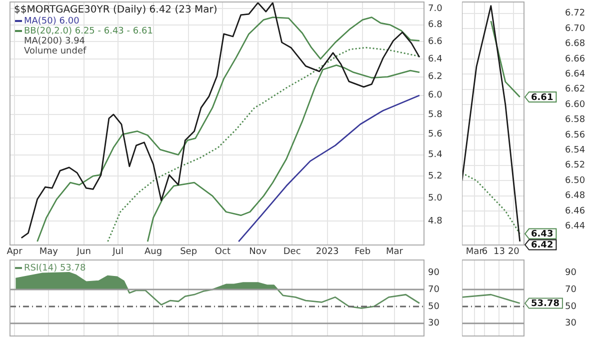  What do you see at coordinates (575, 196) in the screenshot?
I see `y-tick-label: 6.48` at bounding box center [575, 196].